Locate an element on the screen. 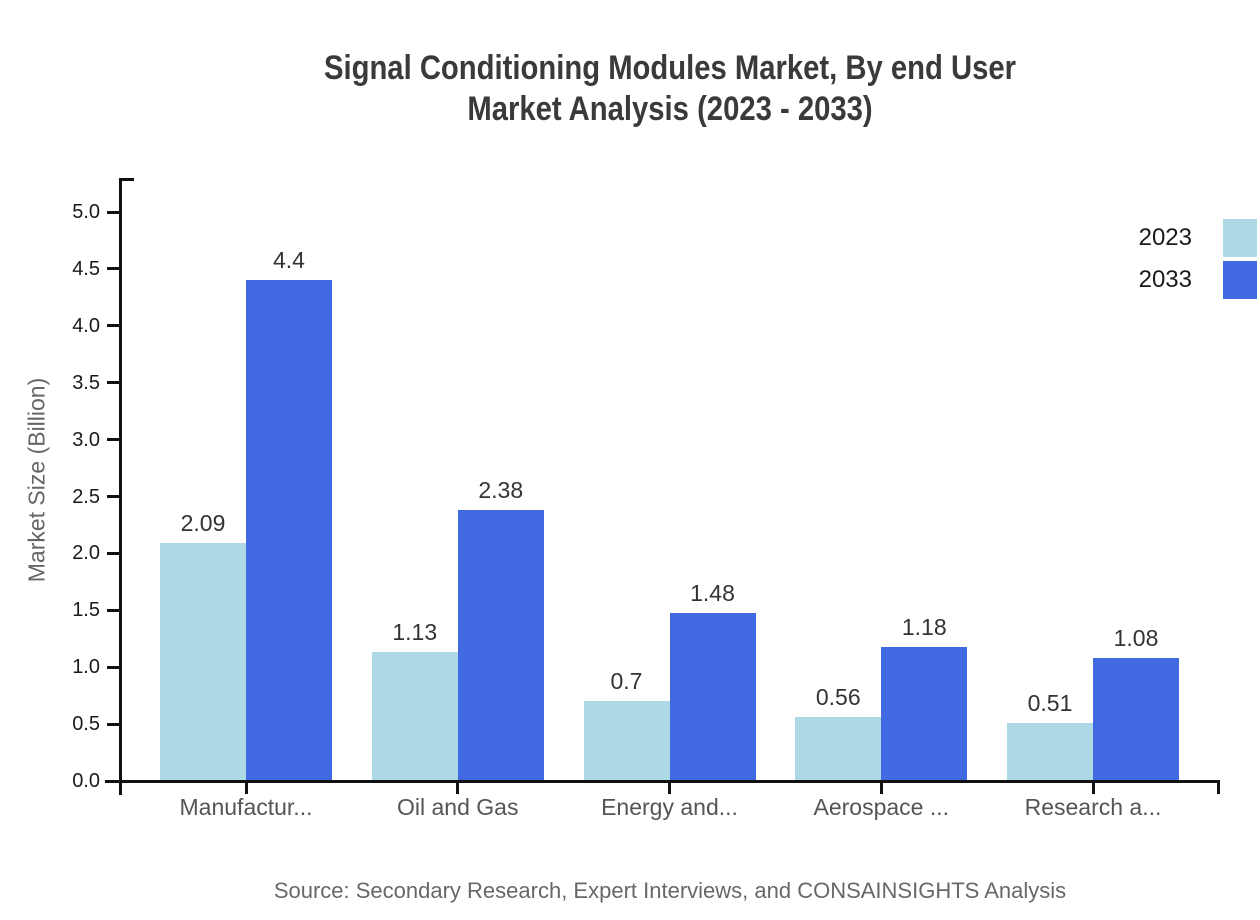 This screenshot has height=920, width=1260. y-tick-label: 2.0 is located at coordinates (86, 553).